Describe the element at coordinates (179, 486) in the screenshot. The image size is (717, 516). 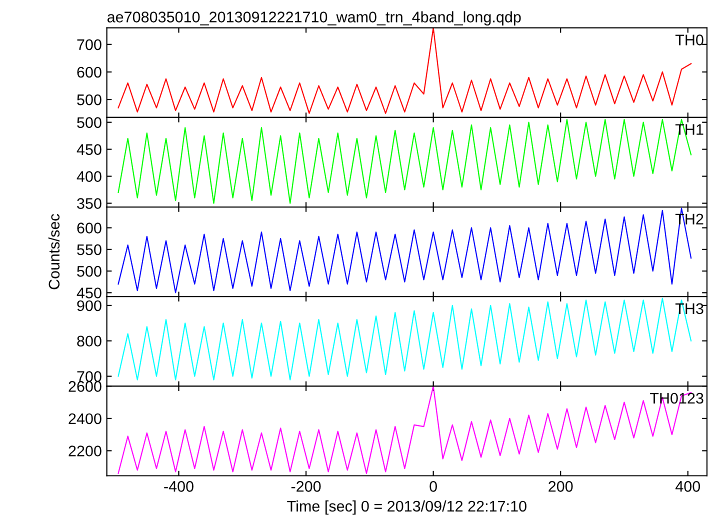
I see `x-tick-label: -400` at that location.